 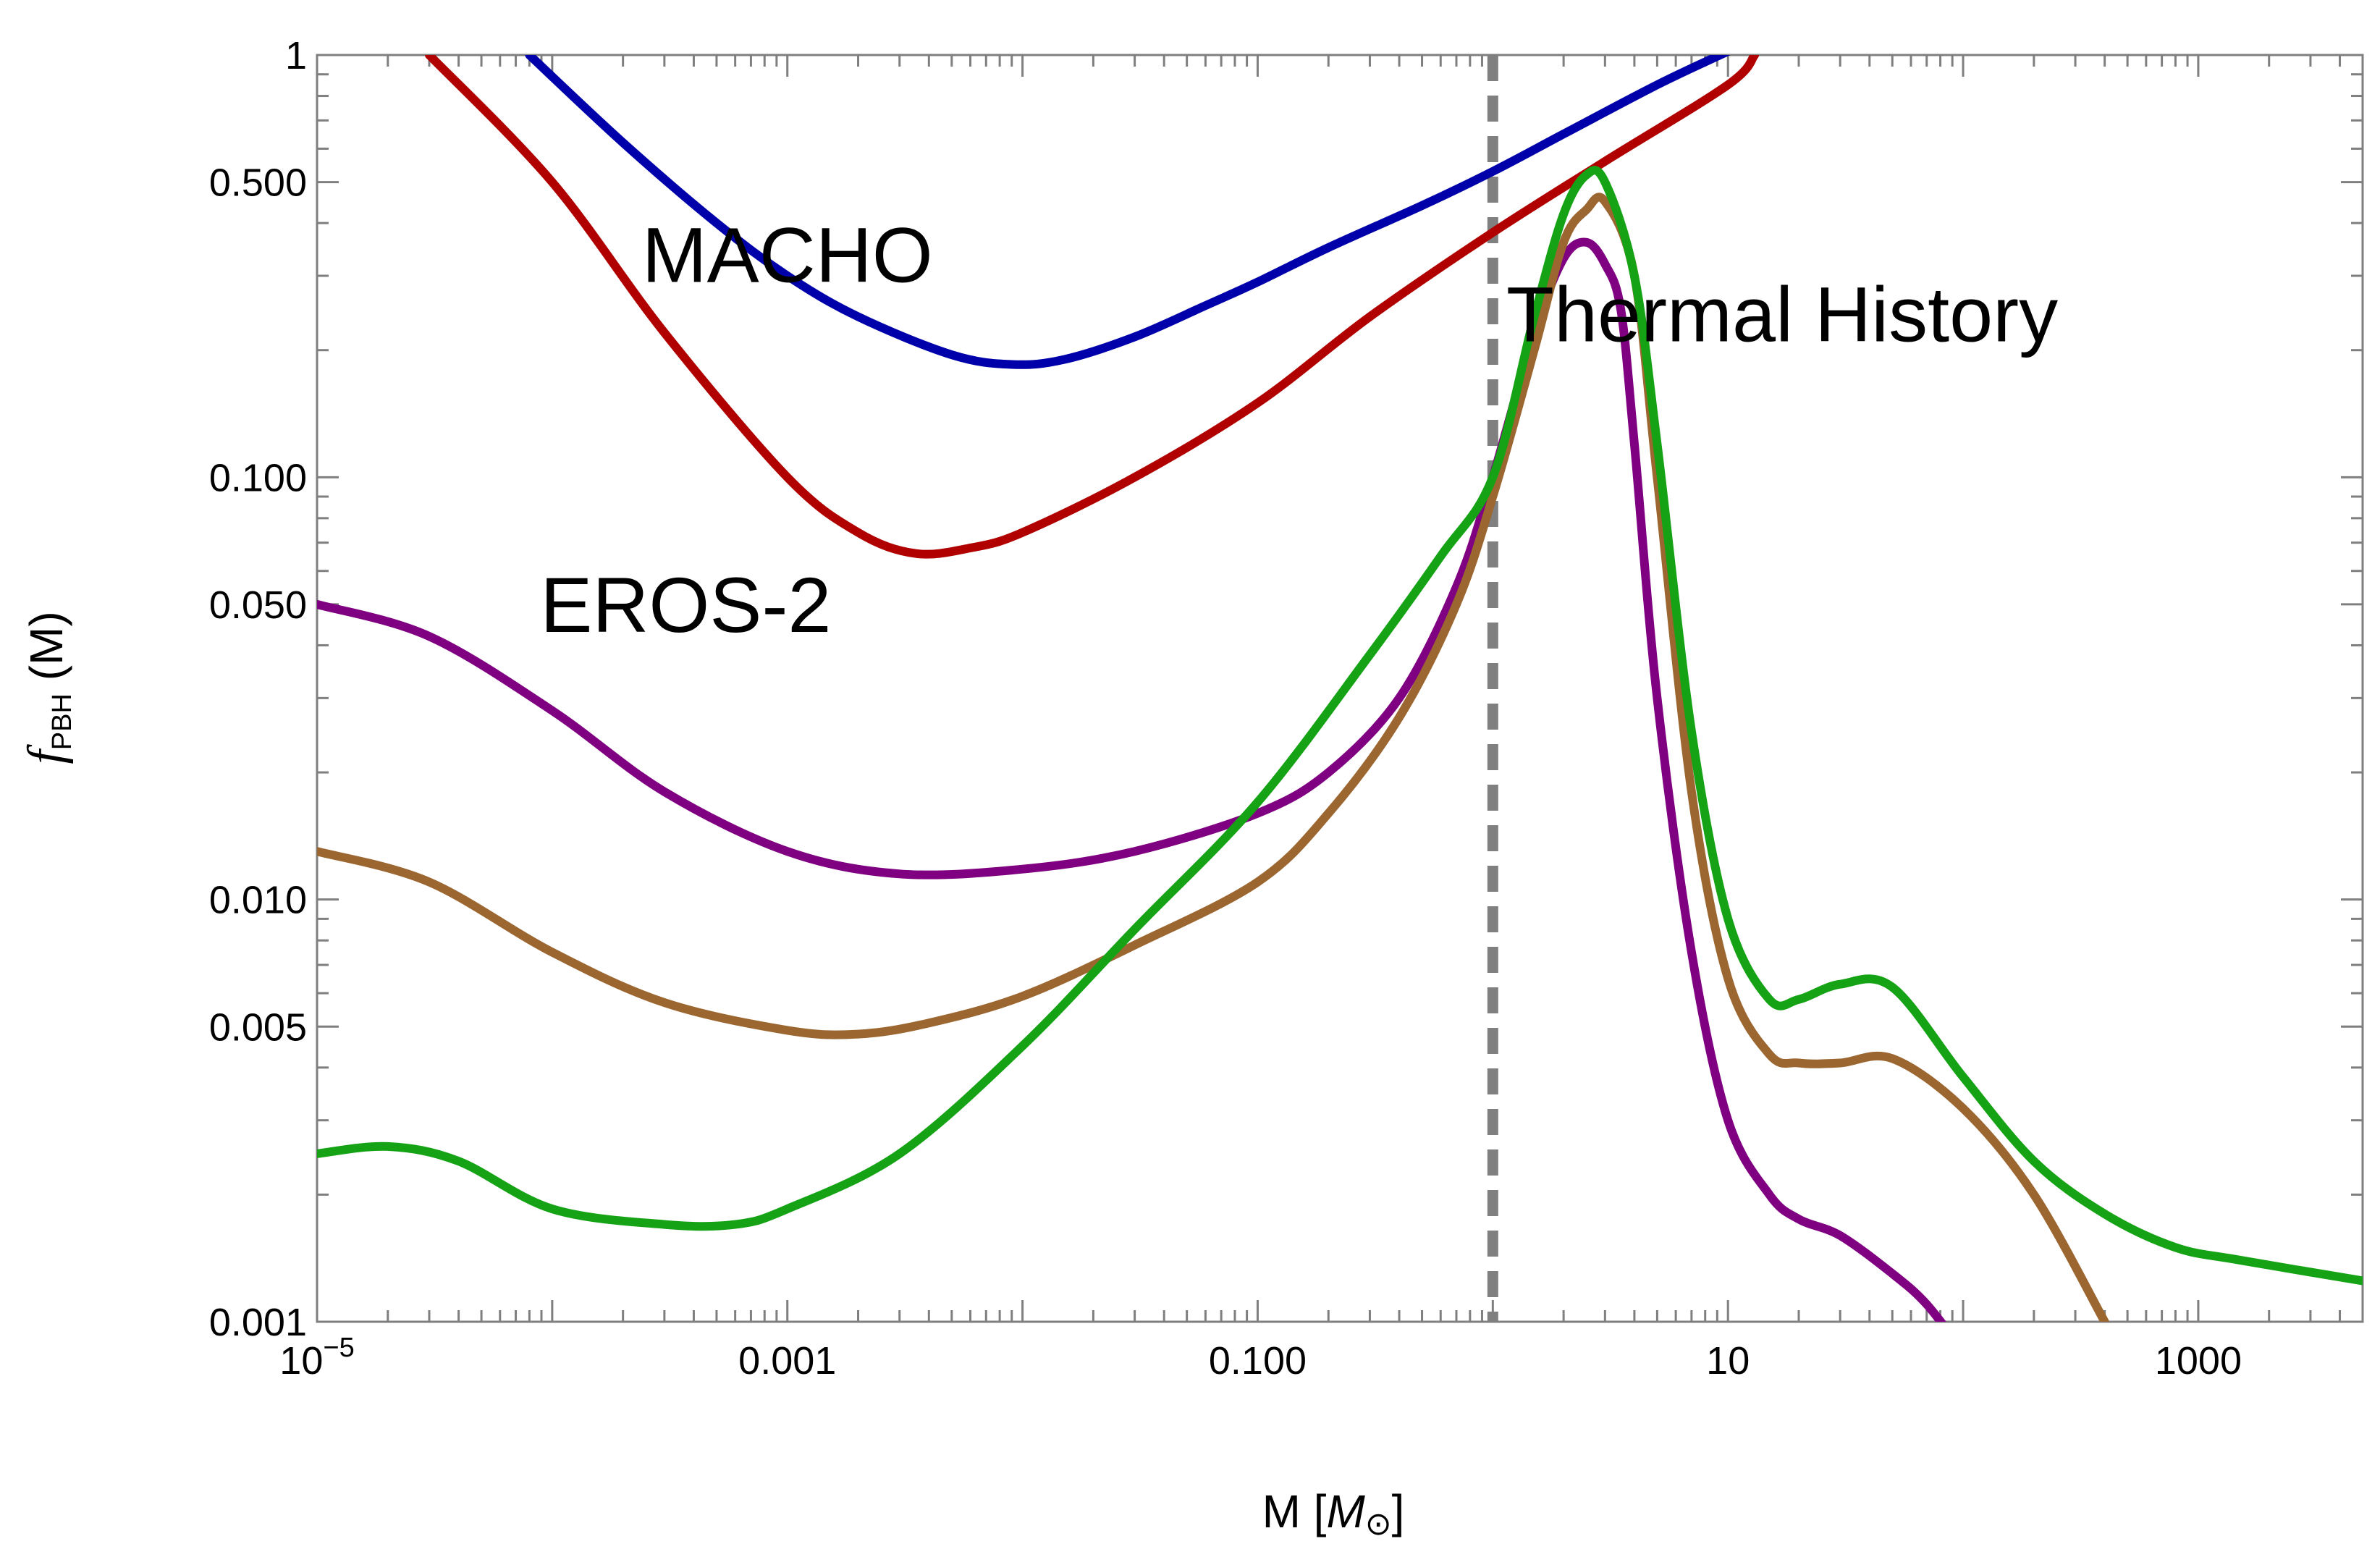 What do you see at coordinates (258, 183) in the screenshot?
I see `y-tick-label: 0.500` at bounding box center [258, 183].